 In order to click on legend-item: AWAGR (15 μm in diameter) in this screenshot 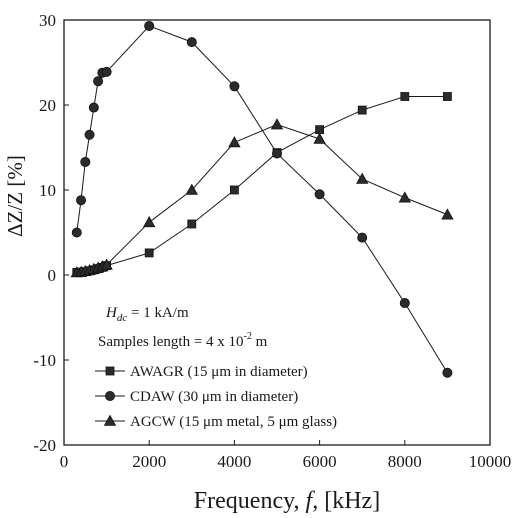, I will do `click(201, 372)`.